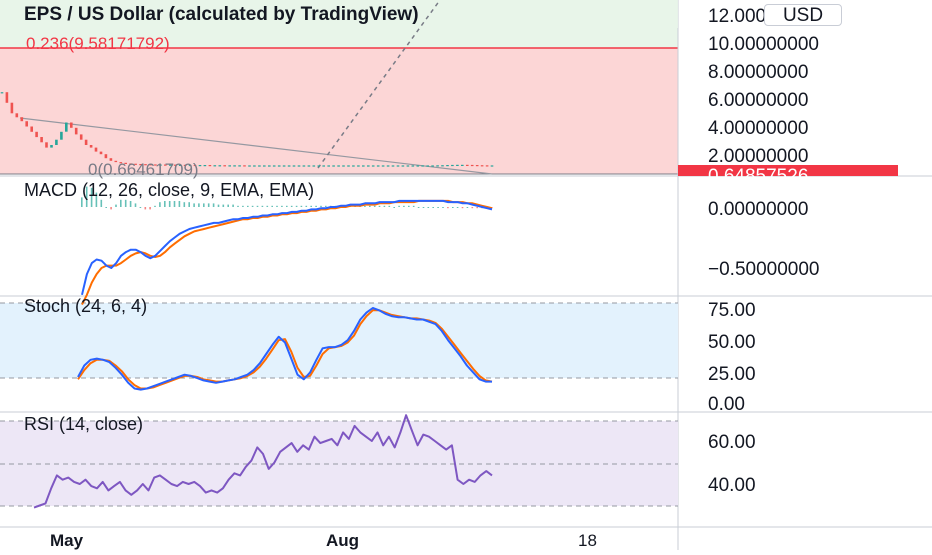 This screenshot has height=555, width=932. Describe the element at coordinates (758, 100) in the screenshot. I see `price-tick: 6.00000000` at that location.